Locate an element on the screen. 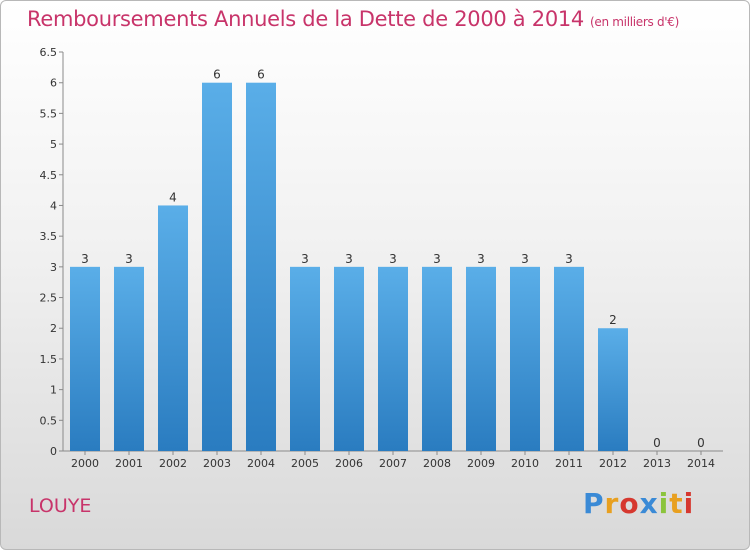 This screenshot has width=750, height=550. logo-letter: x is located at coordinates (649, 503).